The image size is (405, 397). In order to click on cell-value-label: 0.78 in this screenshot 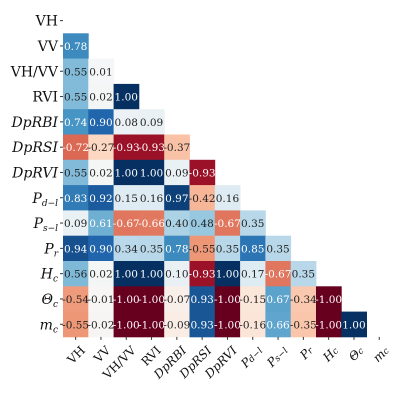, I will do `click(176, 249)`.